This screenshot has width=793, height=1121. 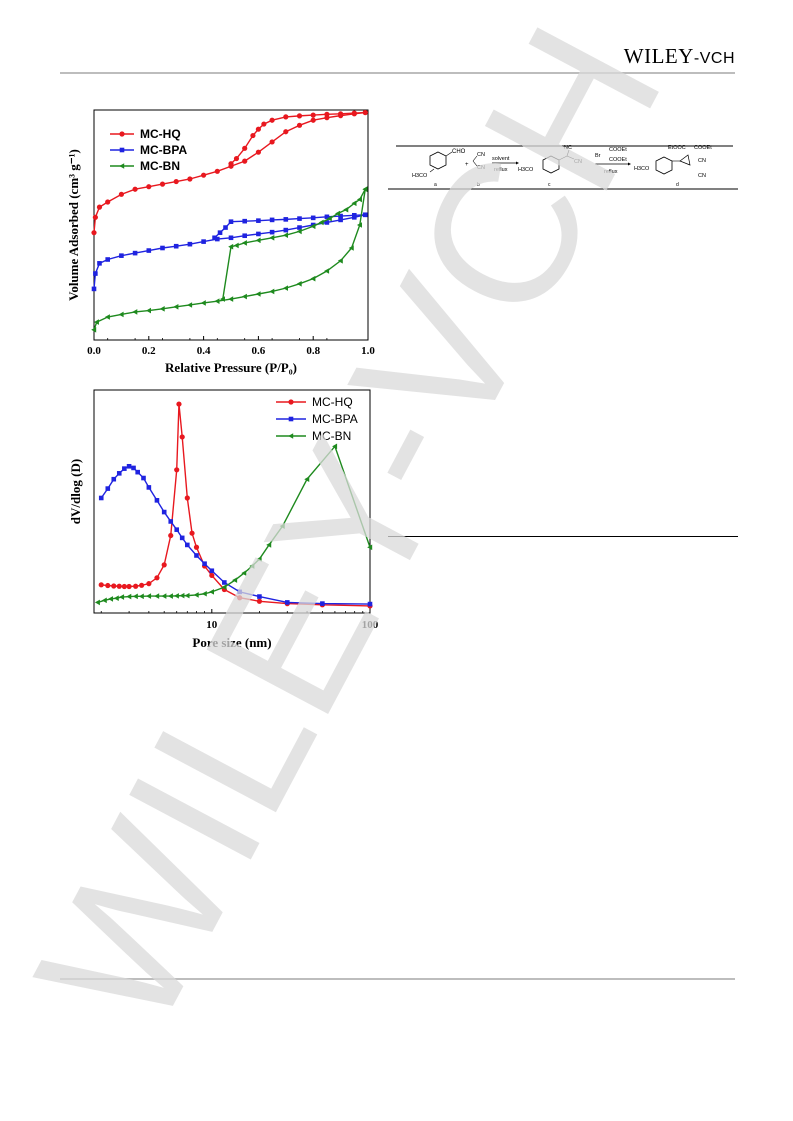 I want to click on legend-label: MC-BPA, so click(x=163, y=150).